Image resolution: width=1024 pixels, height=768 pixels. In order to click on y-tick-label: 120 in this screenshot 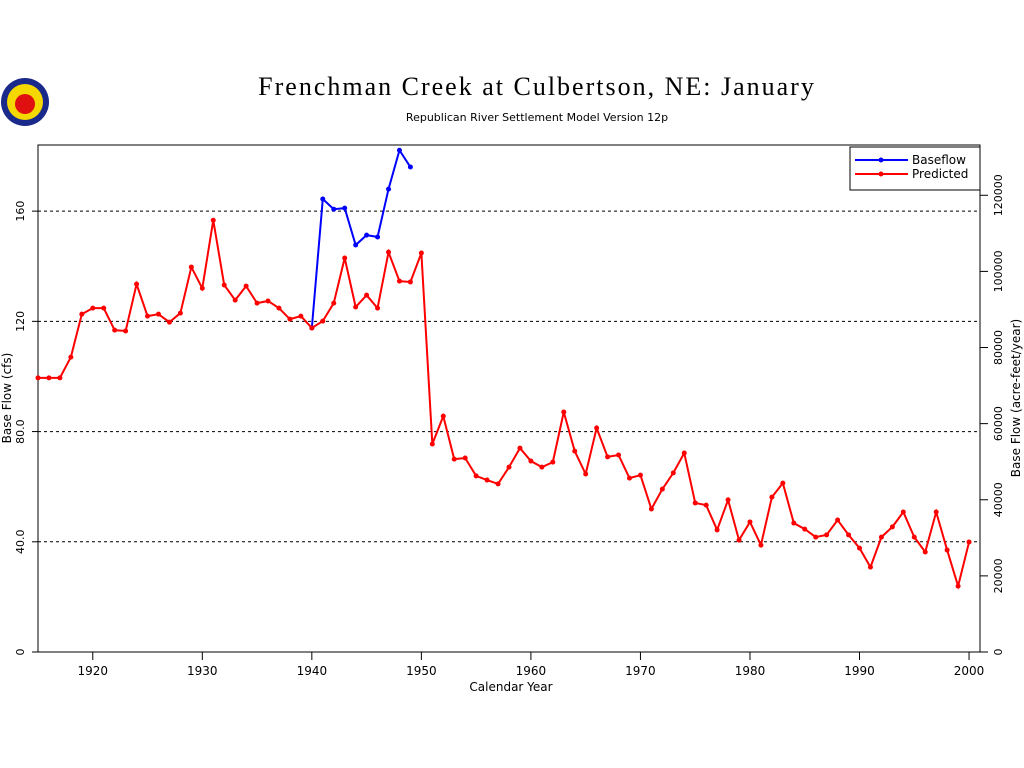, I will do `click(20, 321)`.